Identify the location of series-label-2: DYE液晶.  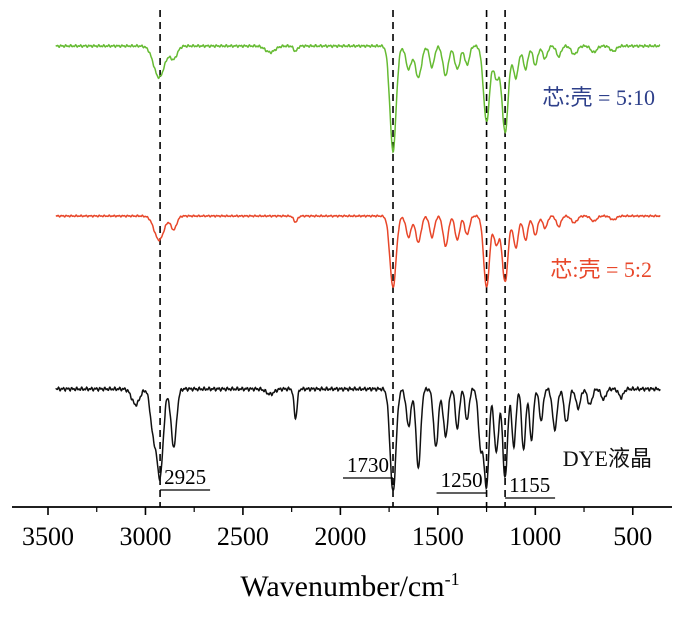
(607, 458).